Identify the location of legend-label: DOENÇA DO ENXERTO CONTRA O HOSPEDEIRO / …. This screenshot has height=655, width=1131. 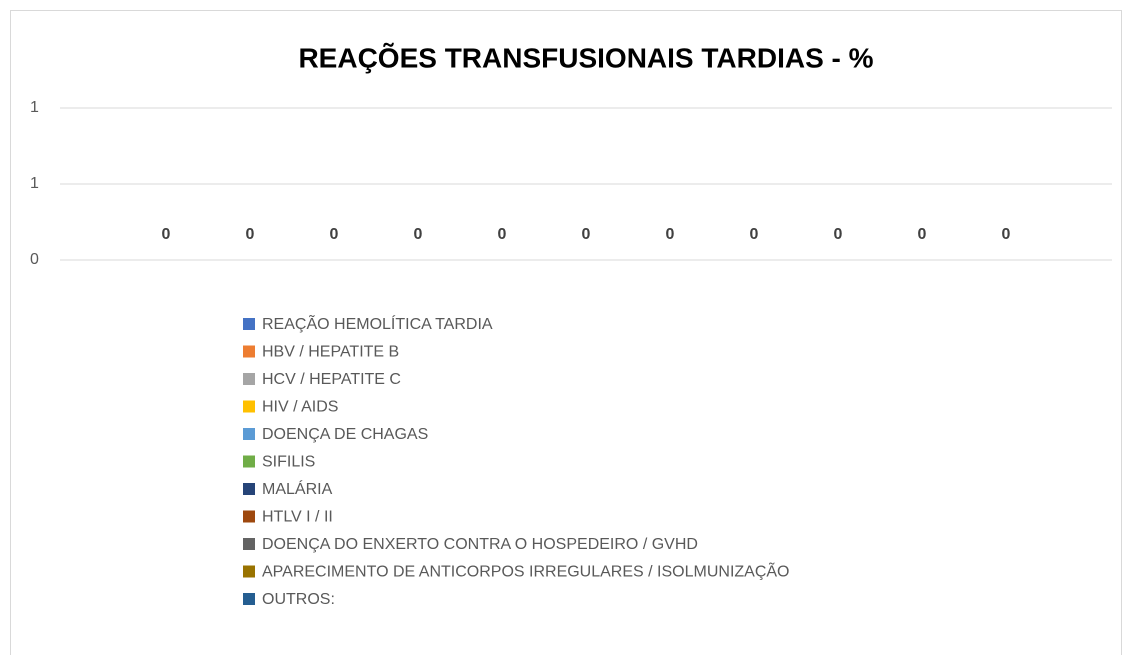
(480, 544).